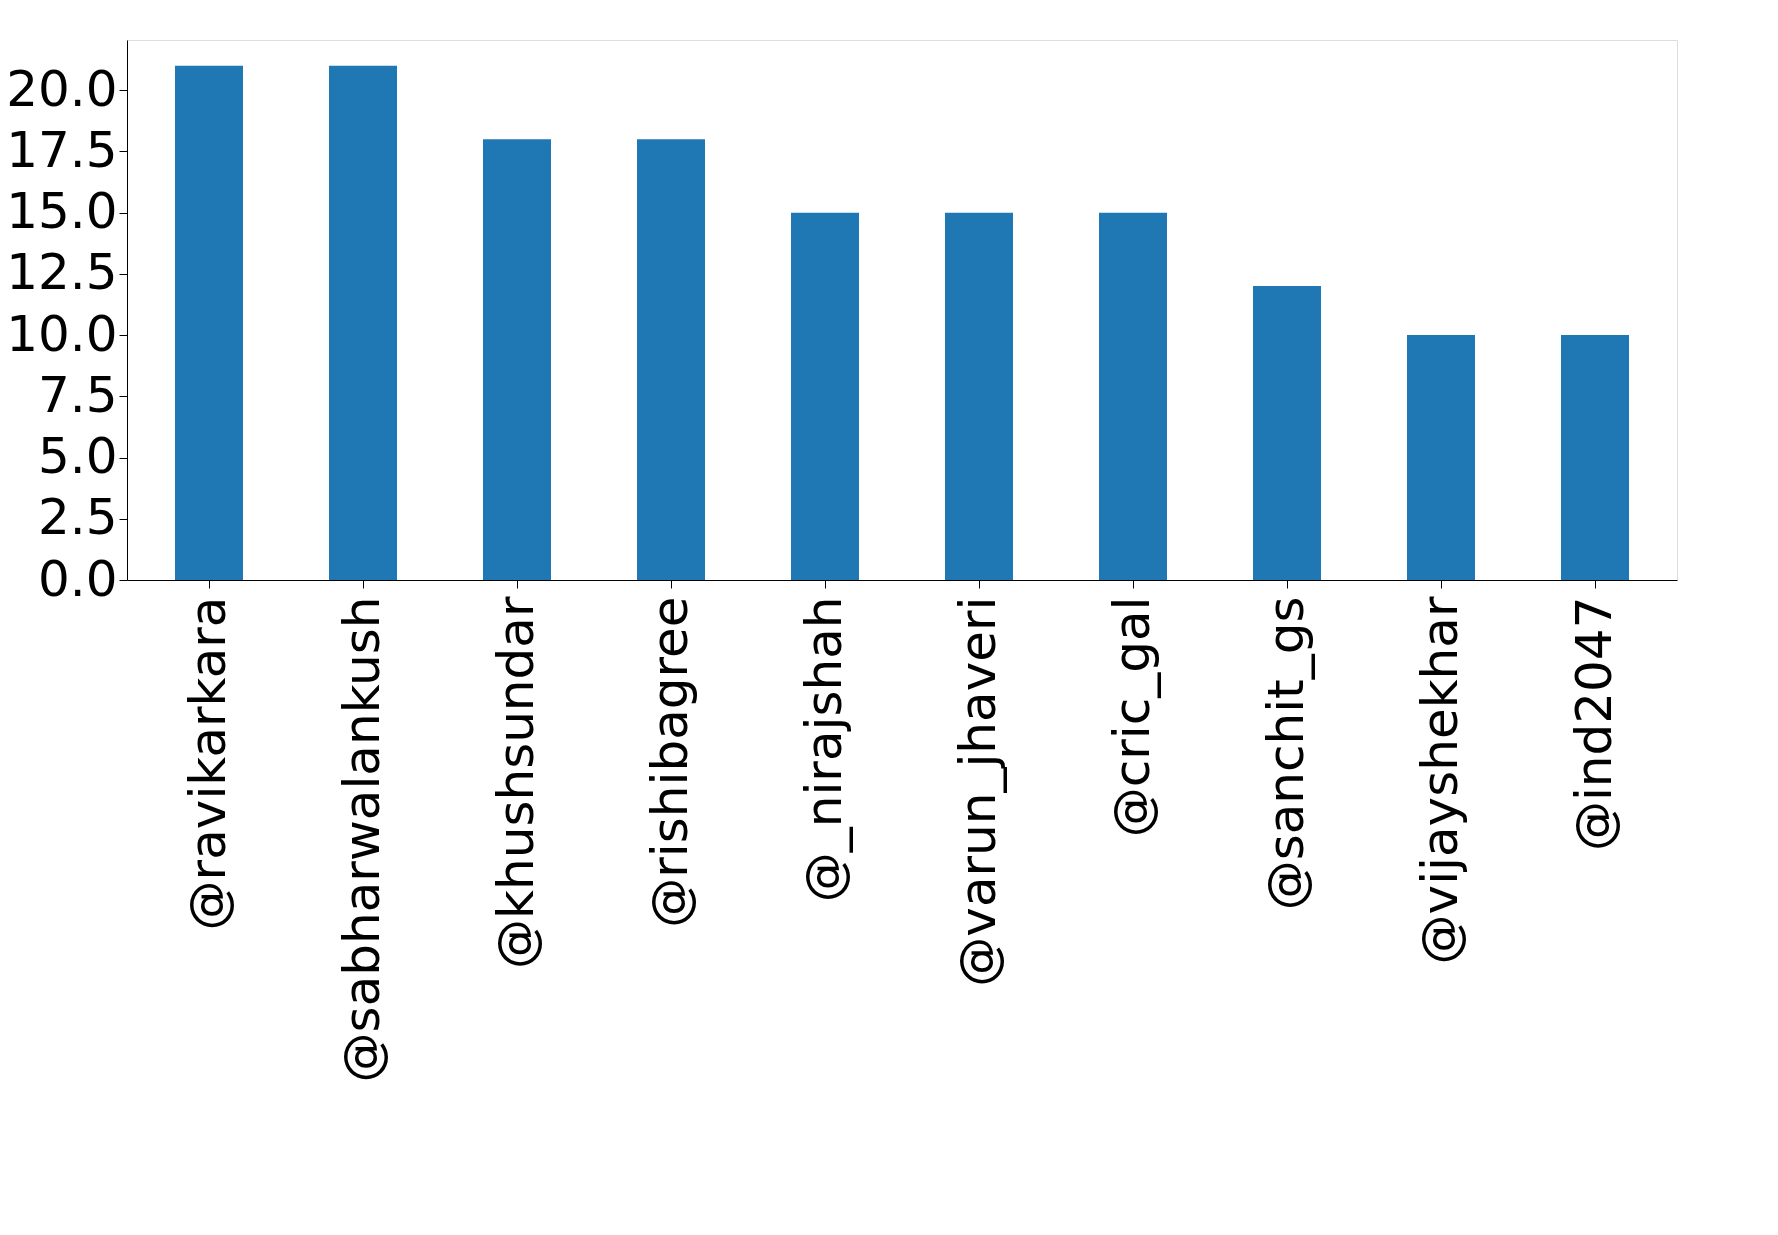  Describe the element at coordinates (62, 211) in the screenshot. I see `y-tick-label: 15.0` at that location.